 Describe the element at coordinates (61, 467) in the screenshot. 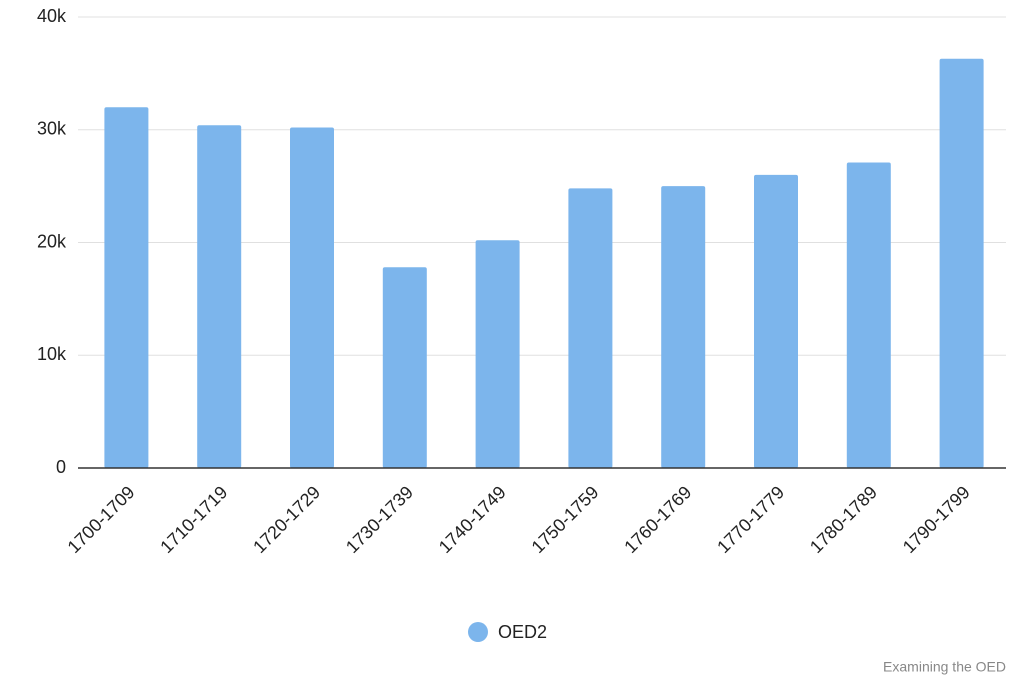

I see `y-tick-label: 0` at that location.